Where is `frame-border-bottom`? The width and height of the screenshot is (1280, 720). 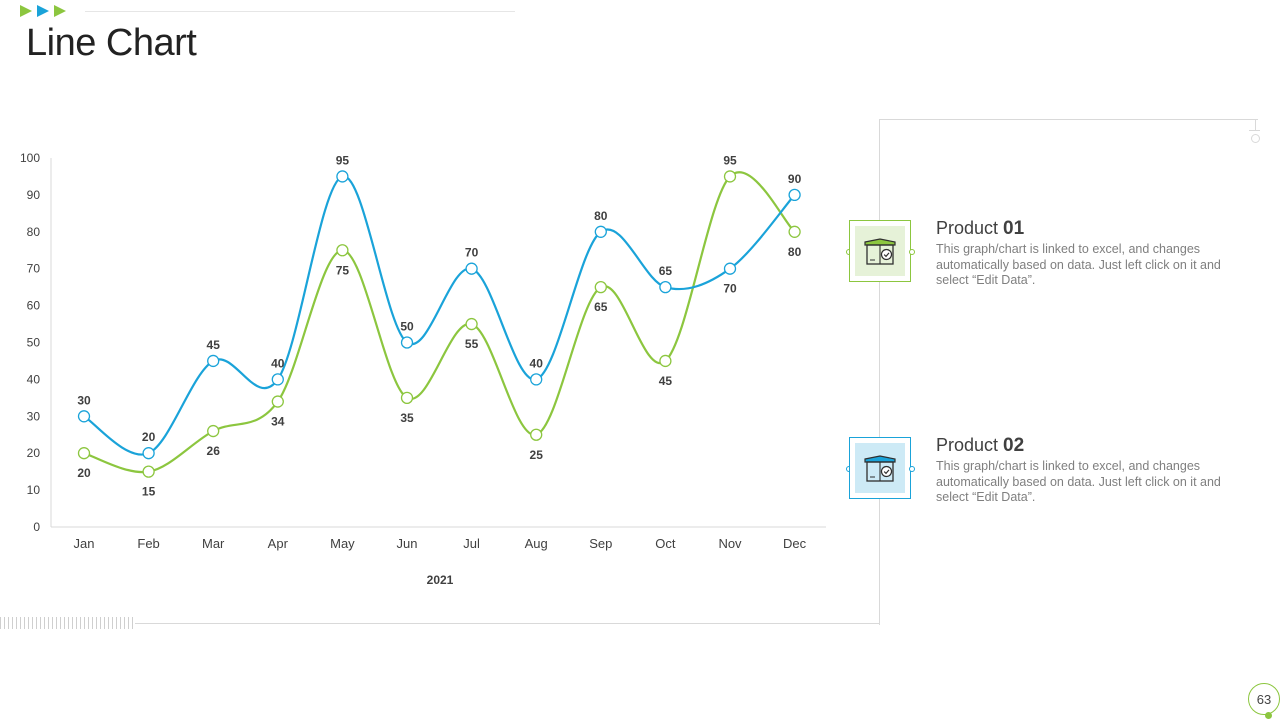
frame-border-bottom is located at coordinates (507, 623).